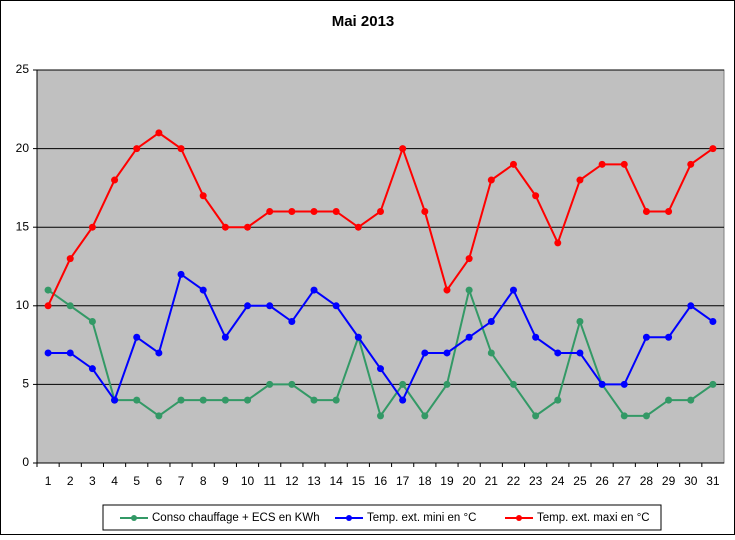  Describe the element at coordinates (336, 481) in the screenshot. I see `x-tick-label: 14` at that location.